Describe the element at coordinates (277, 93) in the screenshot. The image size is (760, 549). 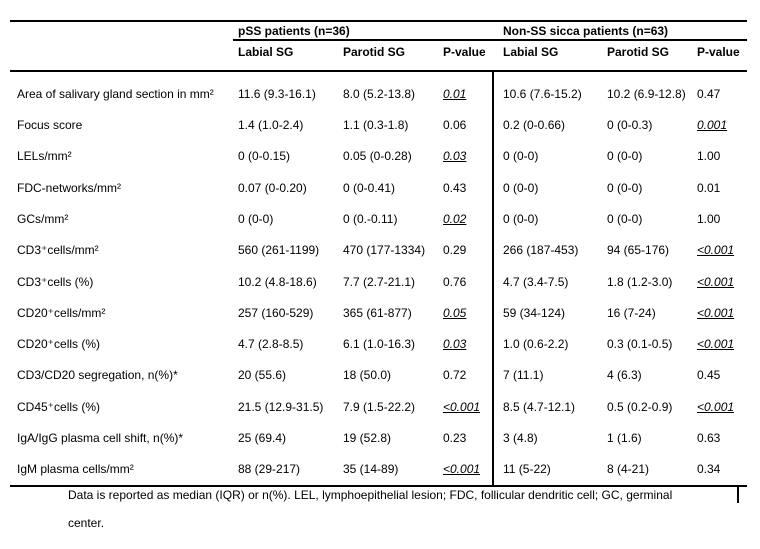
I see `pss-labial-sg-value: 11.6 (9.3-16.1)` at that location.